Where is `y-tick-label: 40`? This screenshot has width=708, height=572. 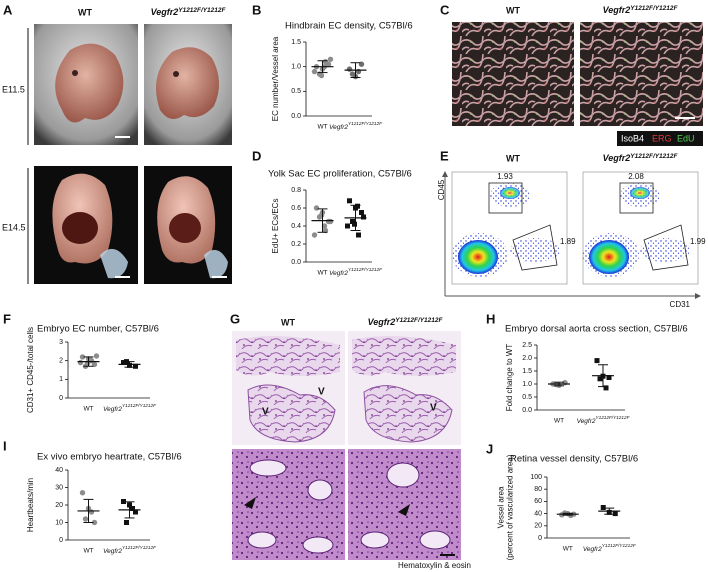 y-tick-label: 40 is located at coordinates (538, 513).